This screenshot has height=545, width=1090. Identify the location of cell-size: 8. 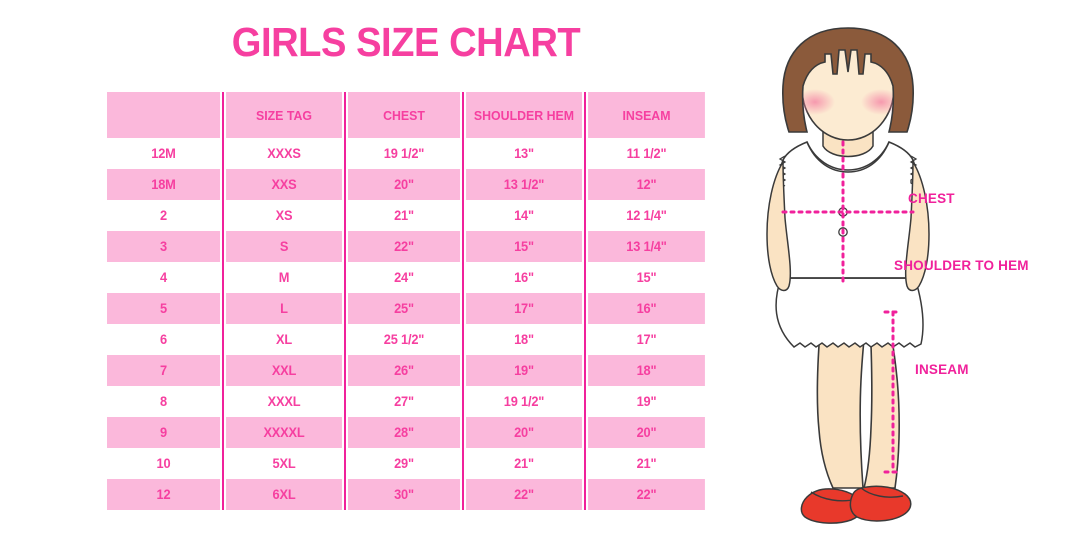
(163, 401).